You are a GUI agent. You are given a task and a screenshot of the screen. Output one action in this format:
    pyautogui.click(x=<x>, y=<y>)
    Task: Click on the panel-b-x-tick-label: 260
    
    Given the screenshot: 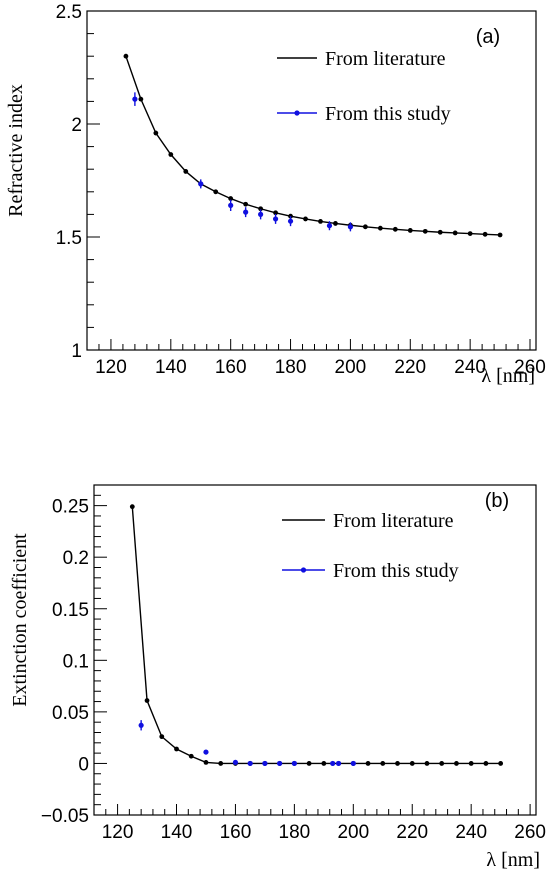 What is the action you would take?
    pyautogui.click(x=530, y=832)
    